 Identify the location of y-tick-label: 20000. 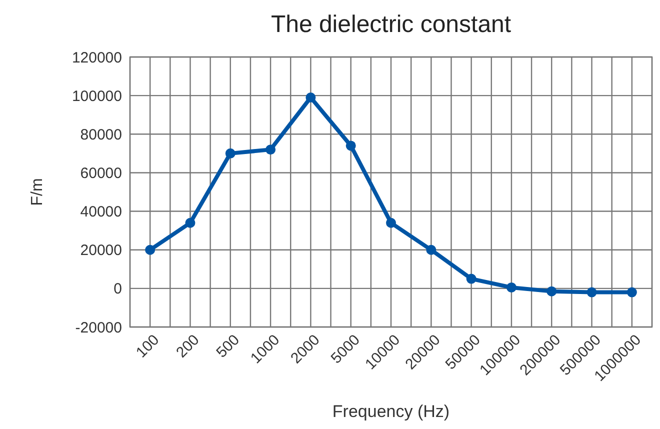
(101, 251).